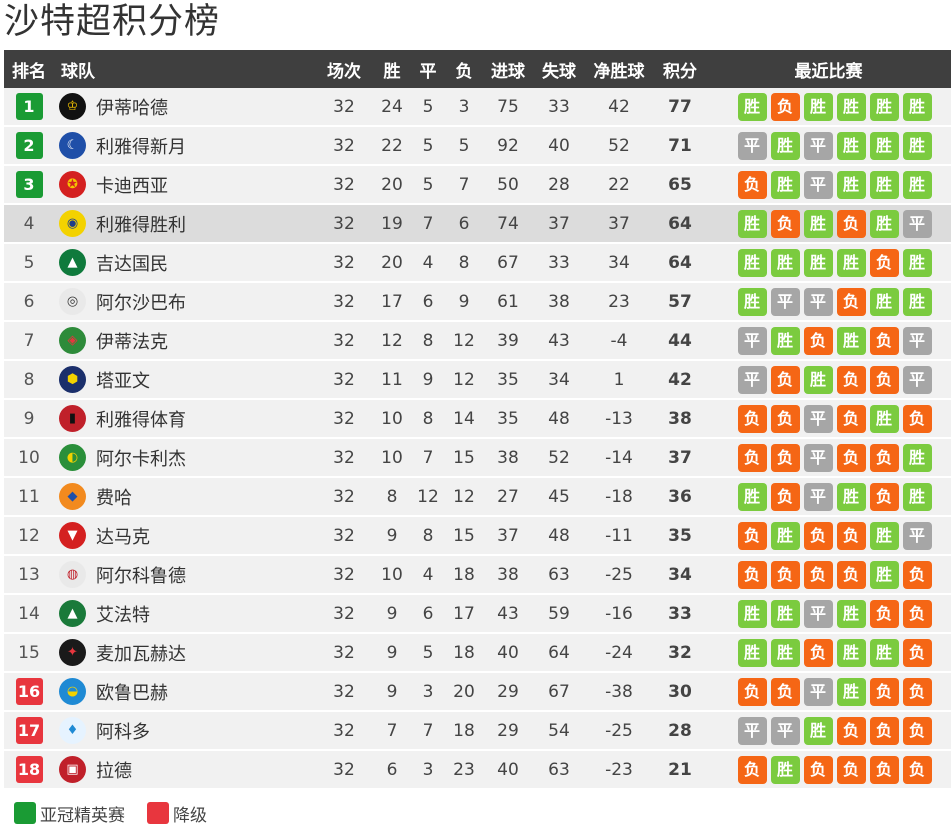  Describe the element at coordinates (477, 341) in the screenshot. I see `table-row: 7 ◈ 伊蒂法克 32 12 8 12 39 43 -4 44 平胜负胜负平` at that location.